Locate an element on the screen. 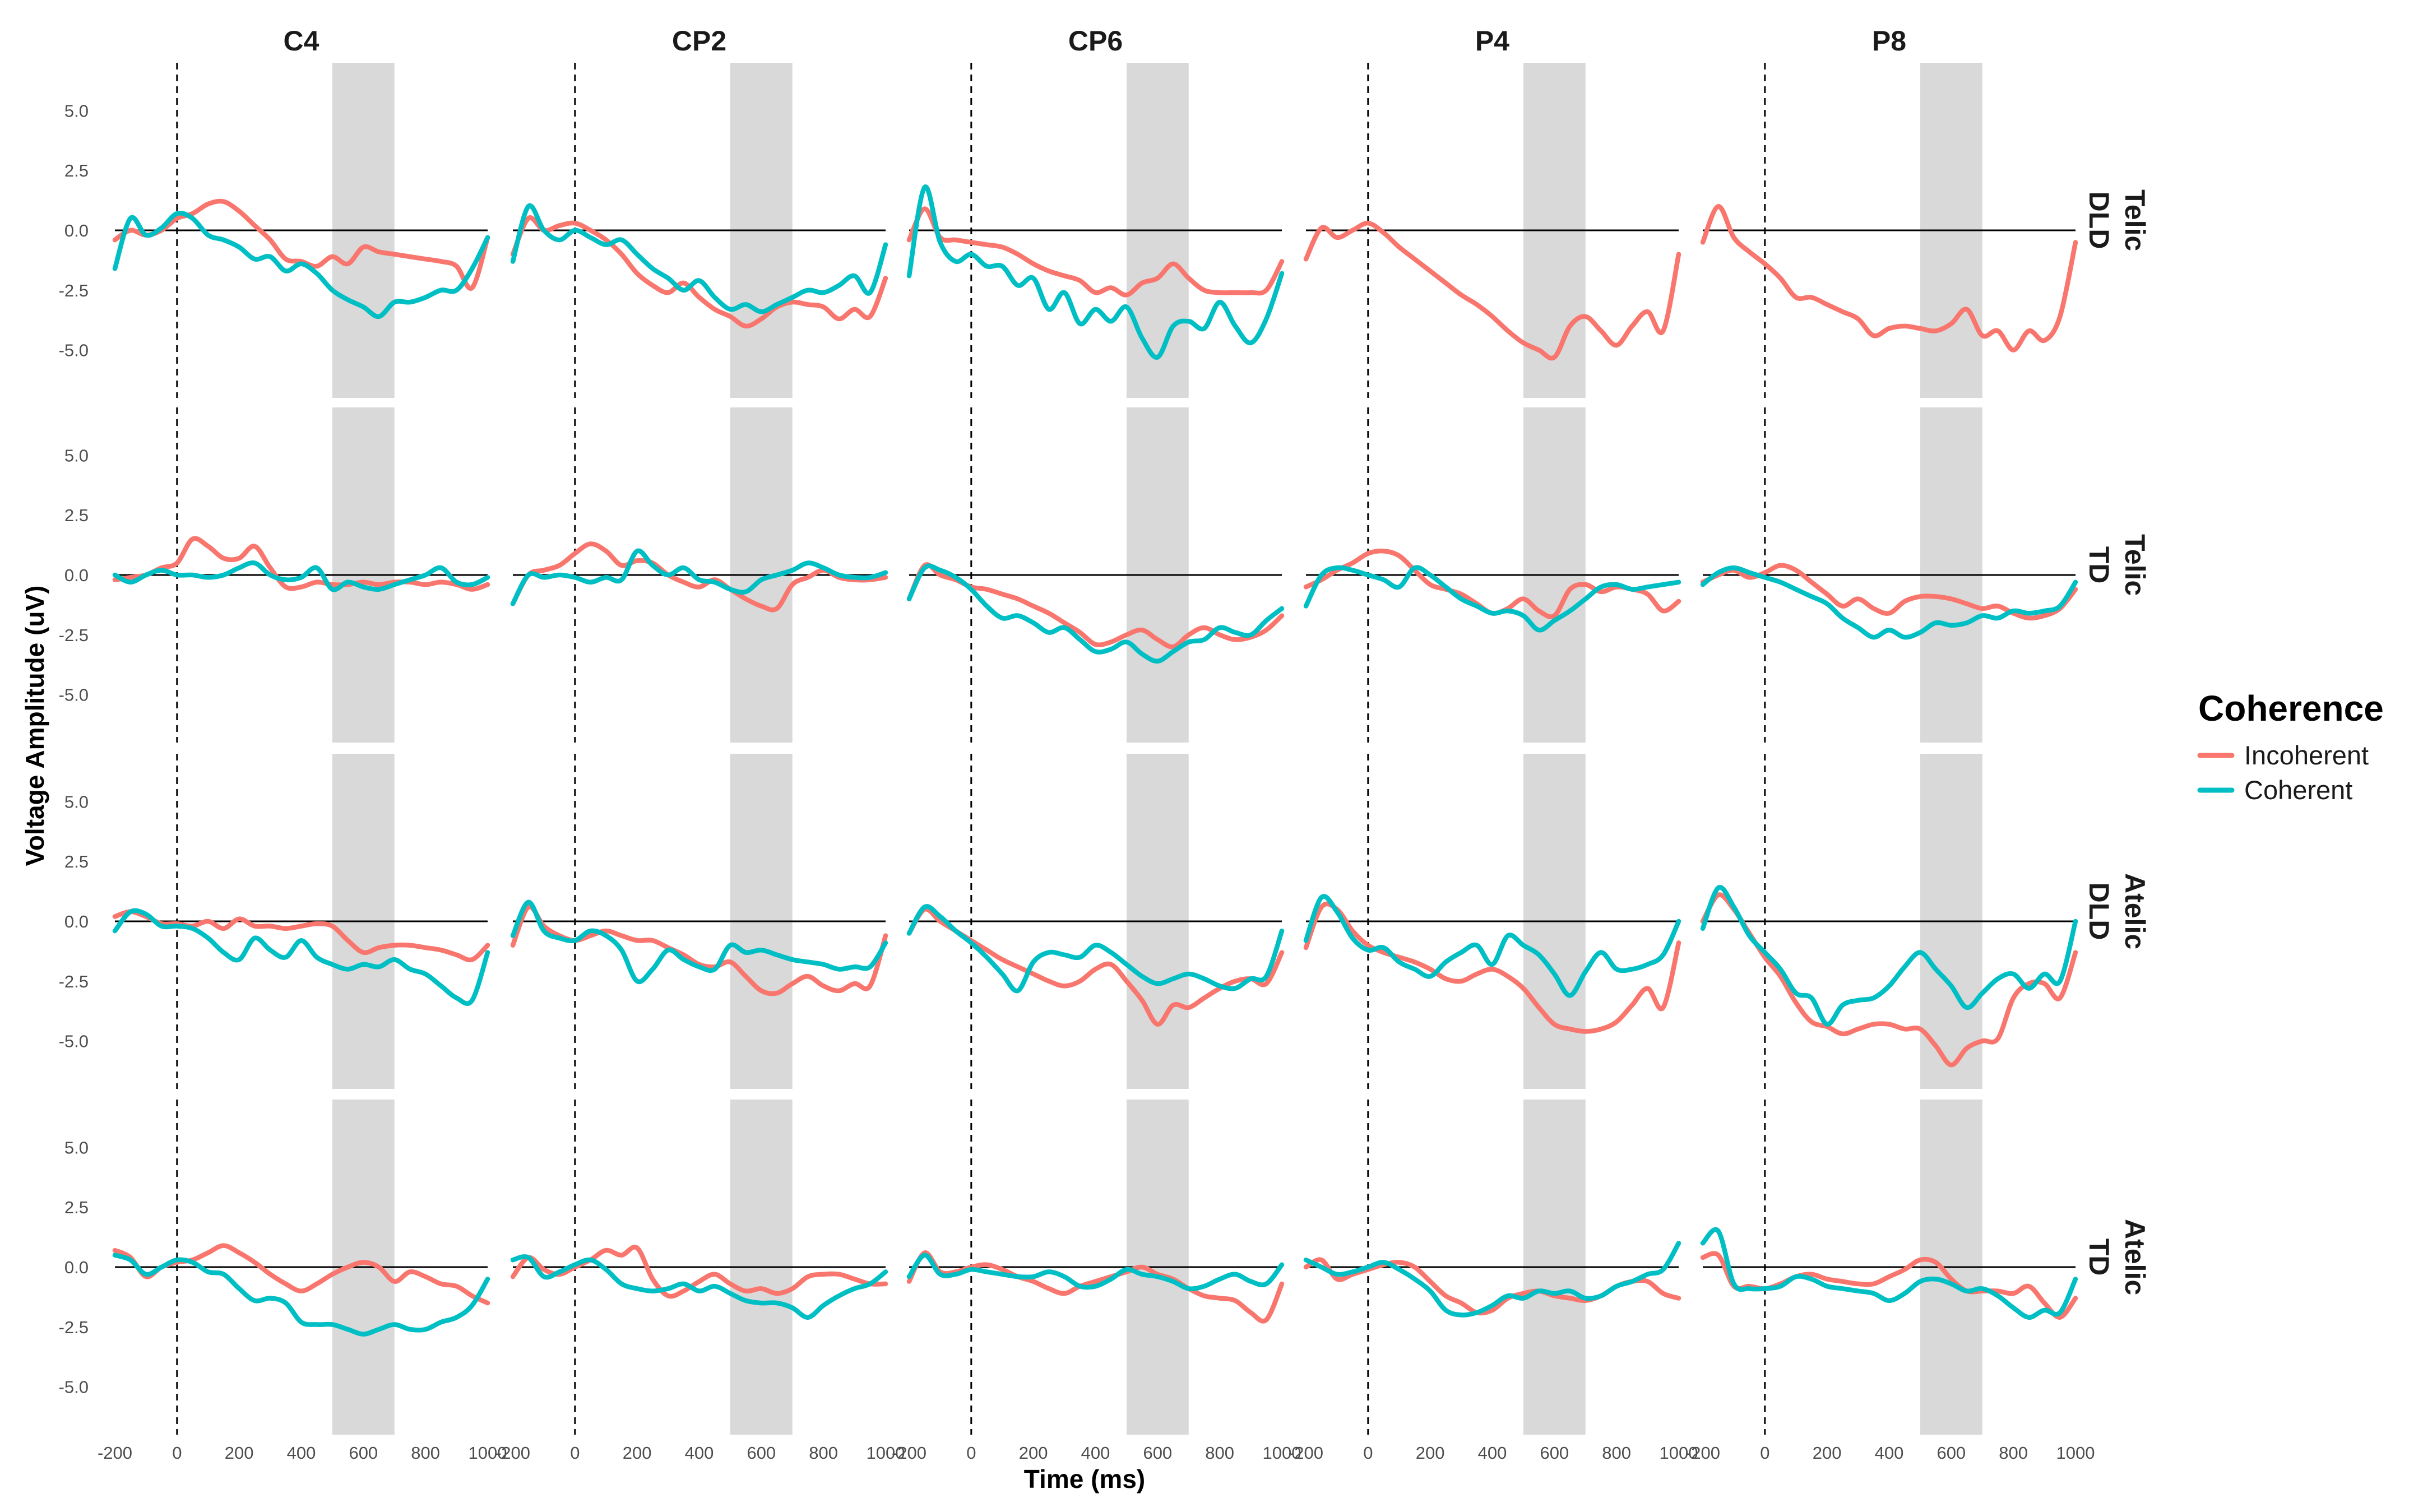 This screenshot has width=2409, height=1512. panel-cp2-telic-dld is located at coordinates (699, 230).